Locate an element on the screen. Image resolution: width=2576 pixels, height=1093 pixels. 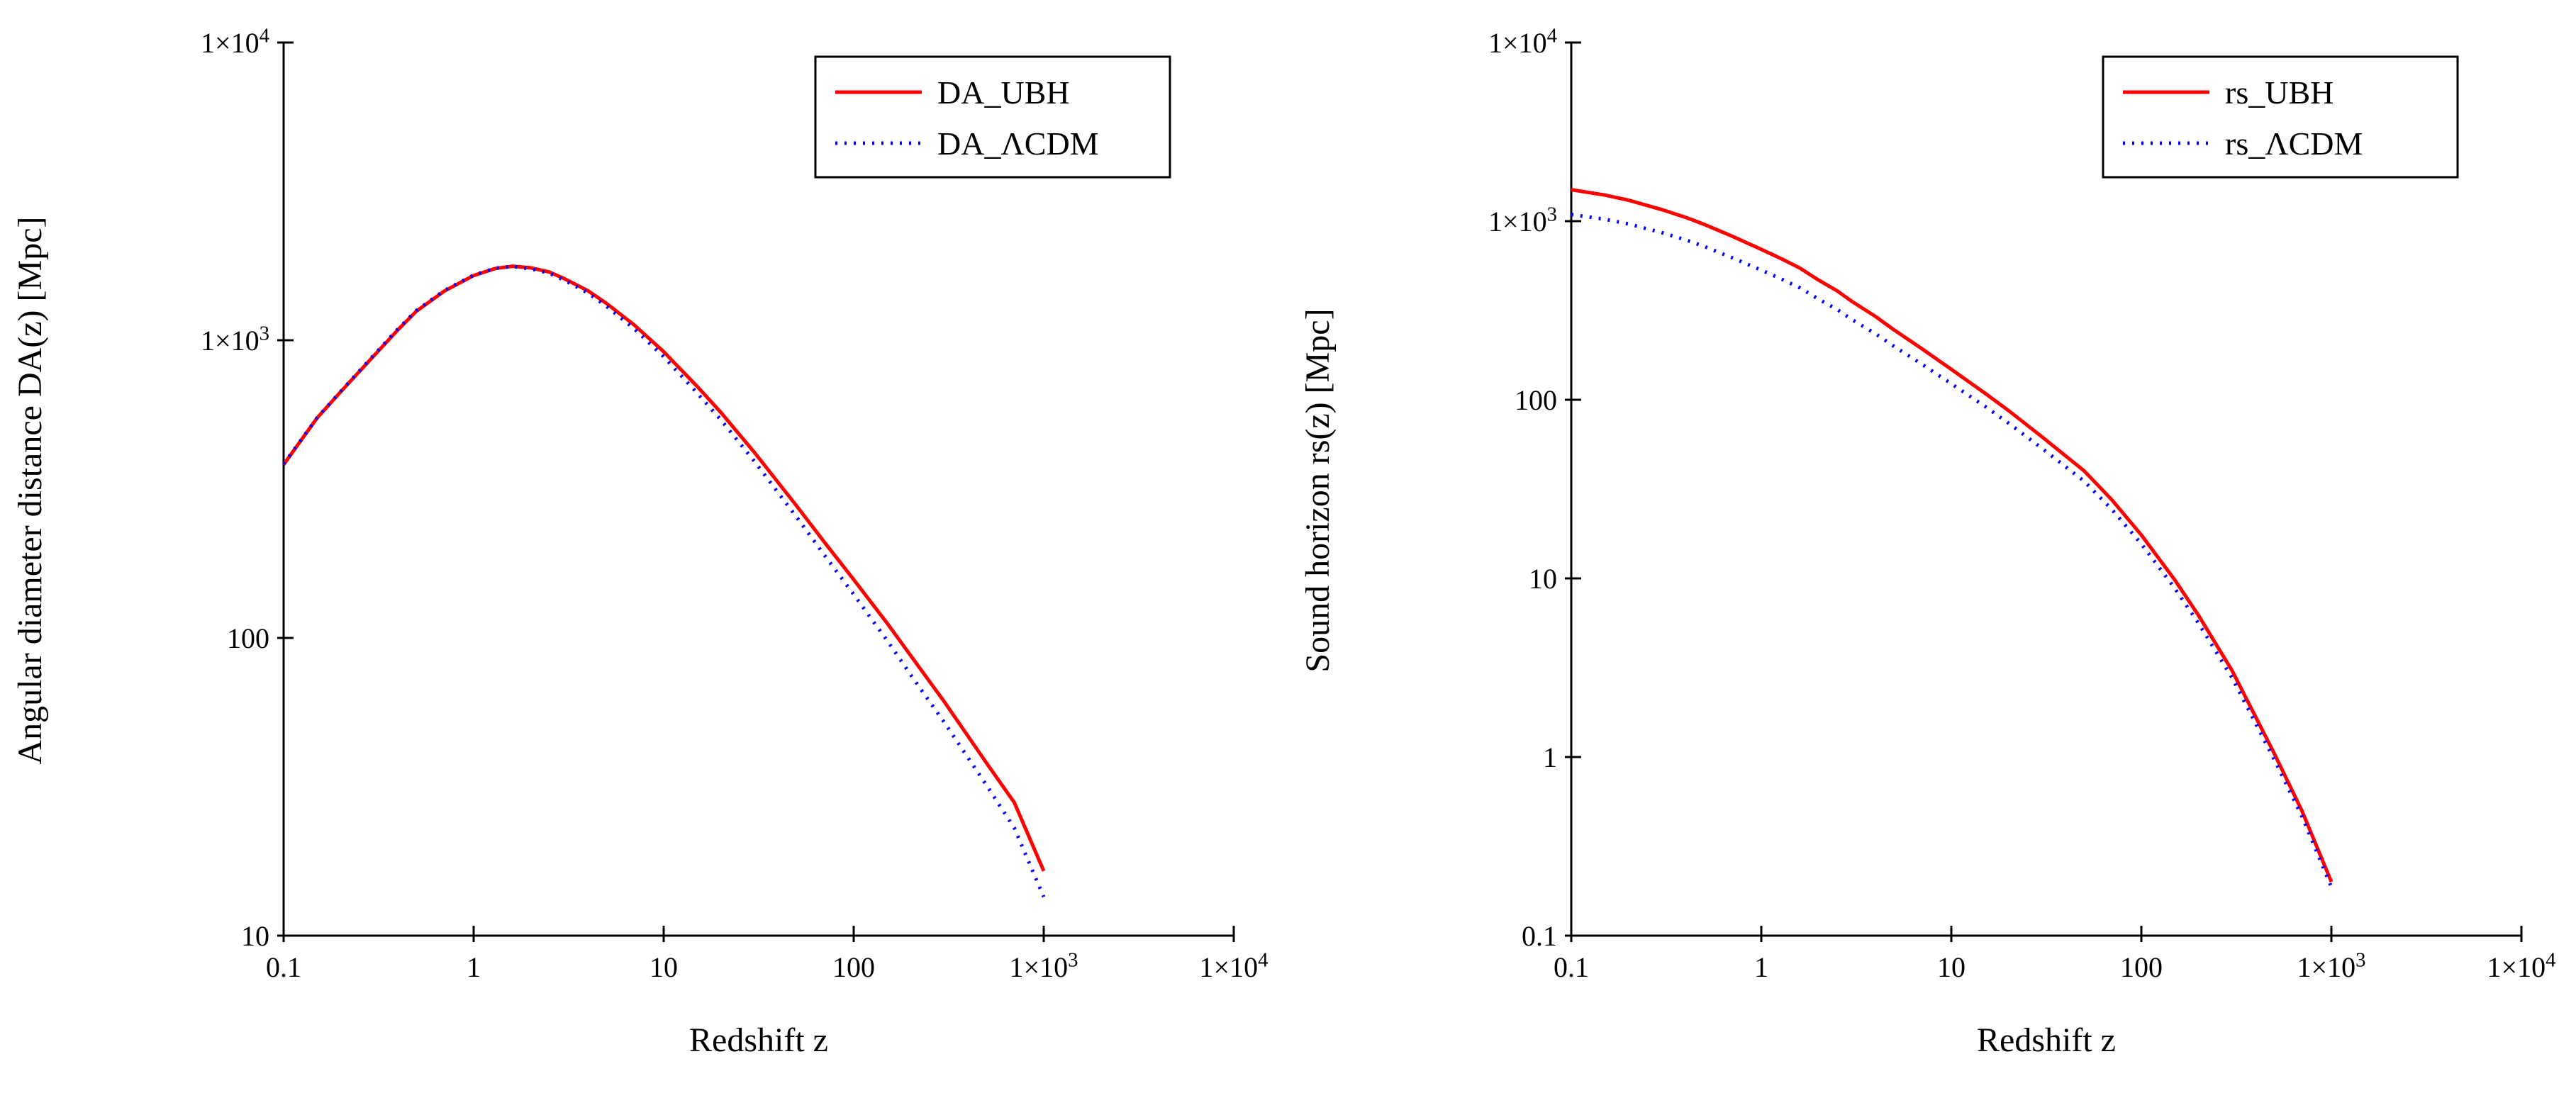
y-tick-label: 1 is located at coordinates (1550, 757).